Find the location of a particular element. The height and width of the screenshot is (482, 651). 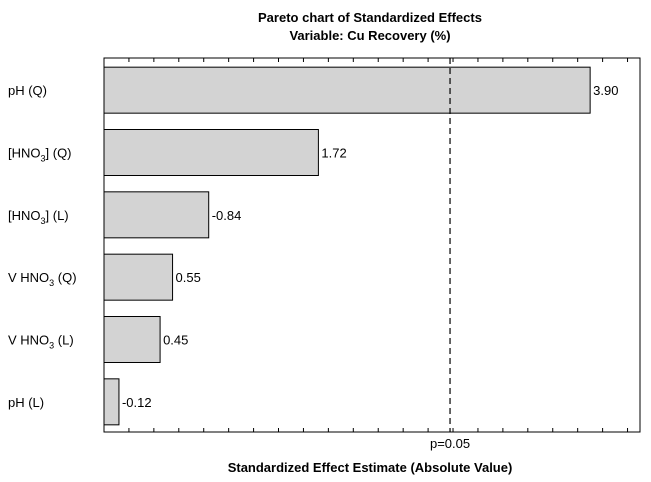

category-label: [HNO3] (Q) is located at coordinates (40, 155).